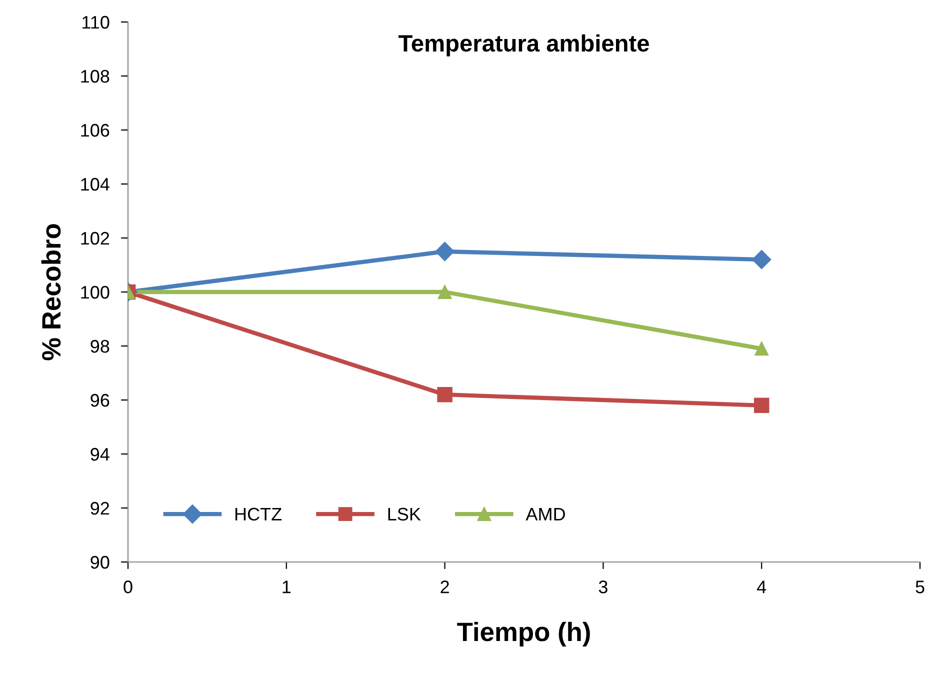  What do you see at coordinates (128, 587) in the screenshot?
I see `x-tick-label: 0` at bounding box center [128, 587].